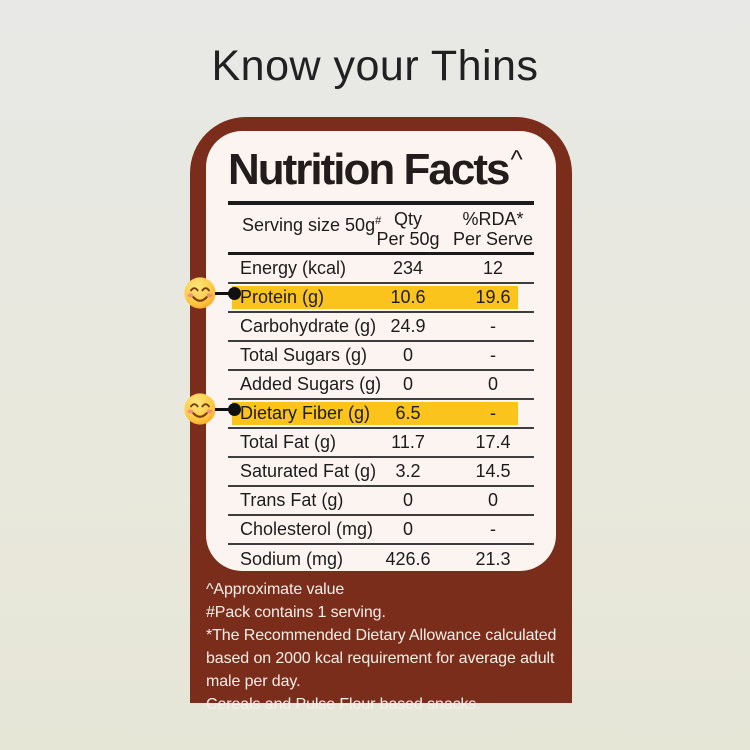 This screenshot has width=750, height=750. What do you see at coordinates (304, 355) in the screenshot?
I see `row-label: Total Sugars (g)` at bounding box center [304, 355].